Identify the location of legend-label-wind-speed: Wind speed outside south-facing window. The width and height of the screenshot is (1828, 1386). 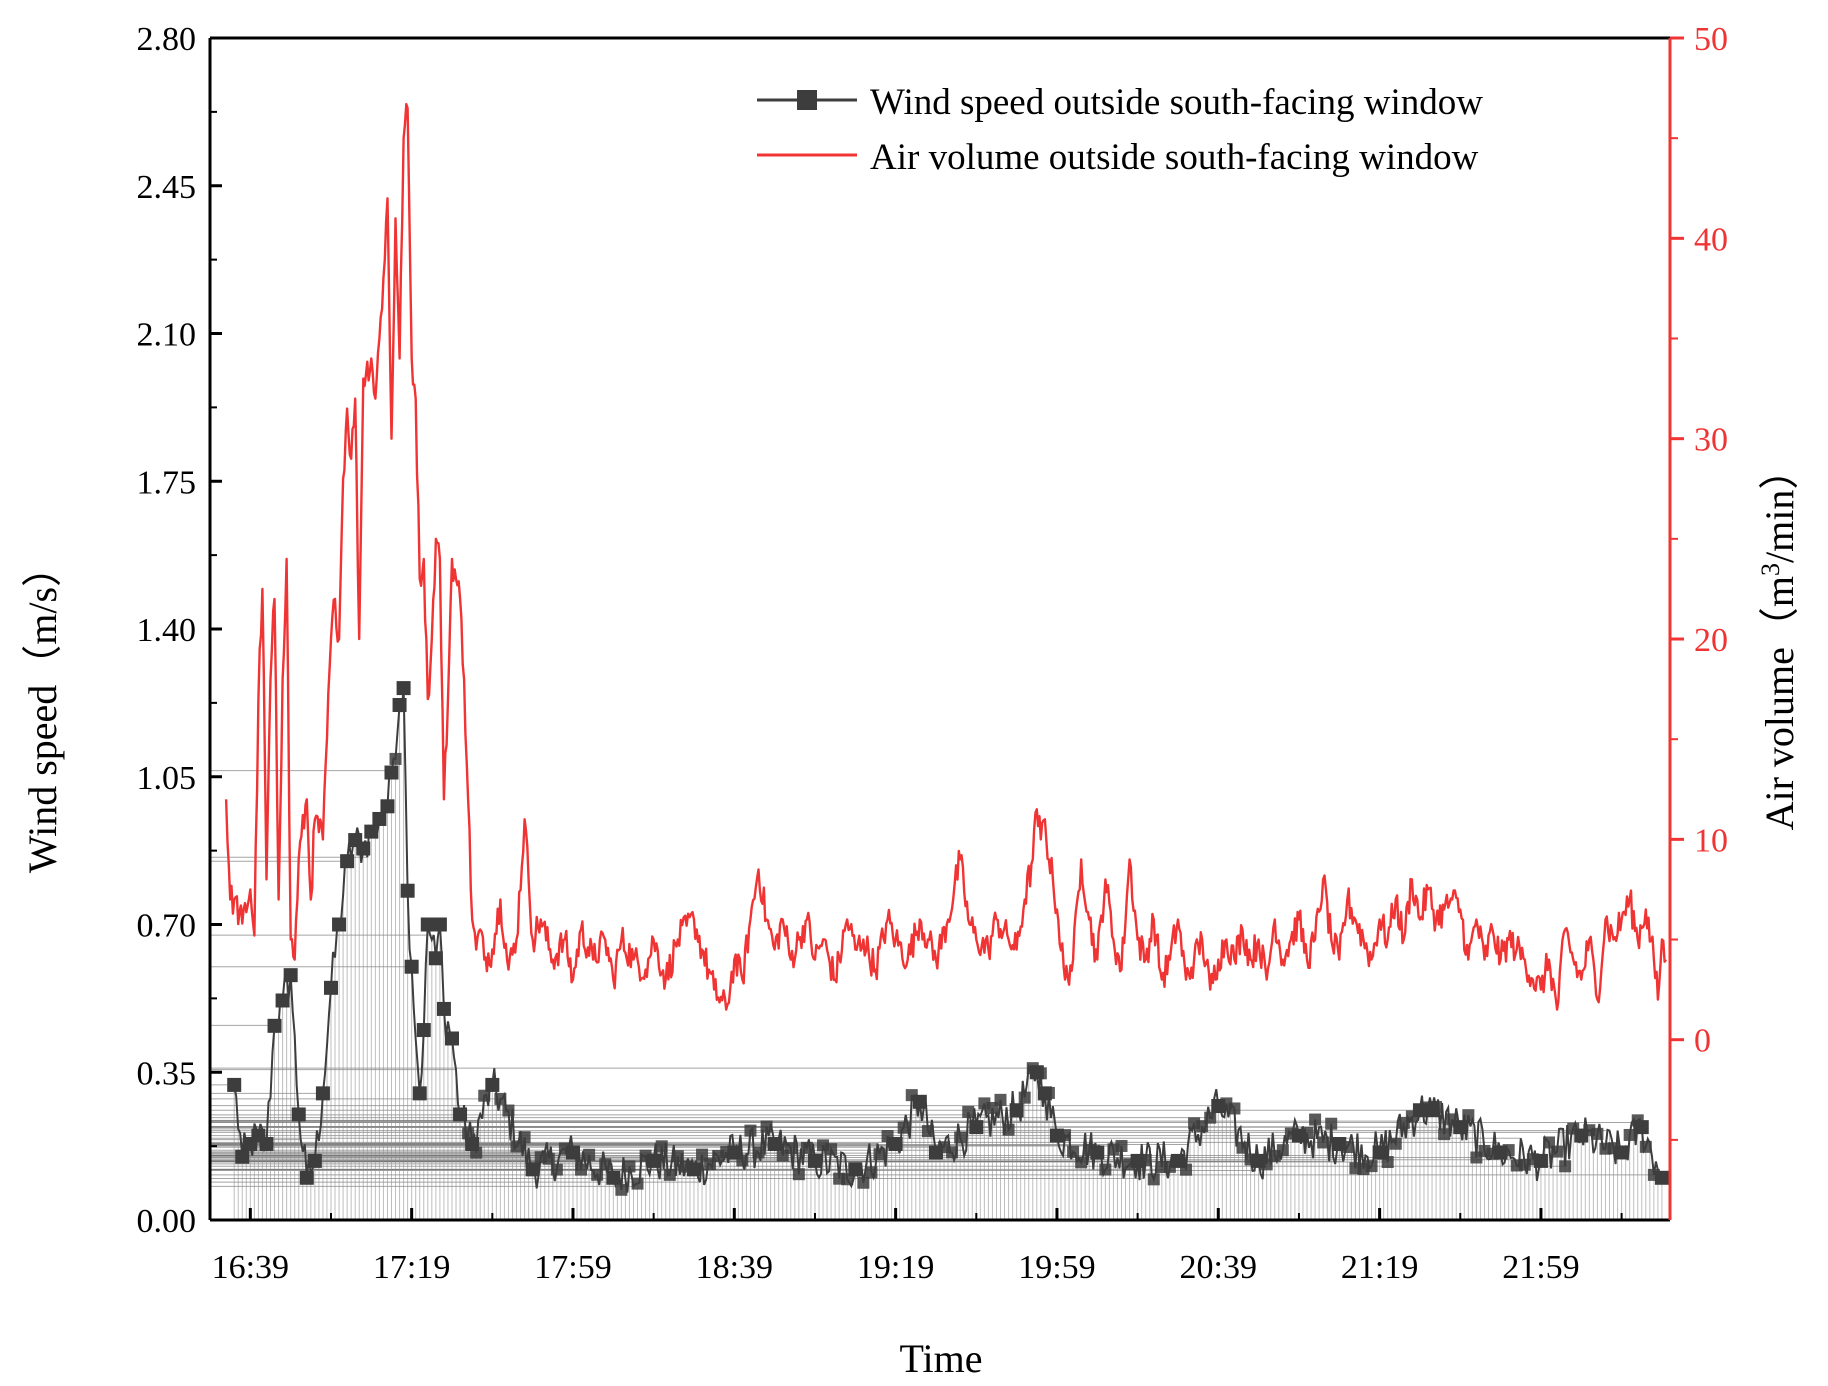
(1176, 102).